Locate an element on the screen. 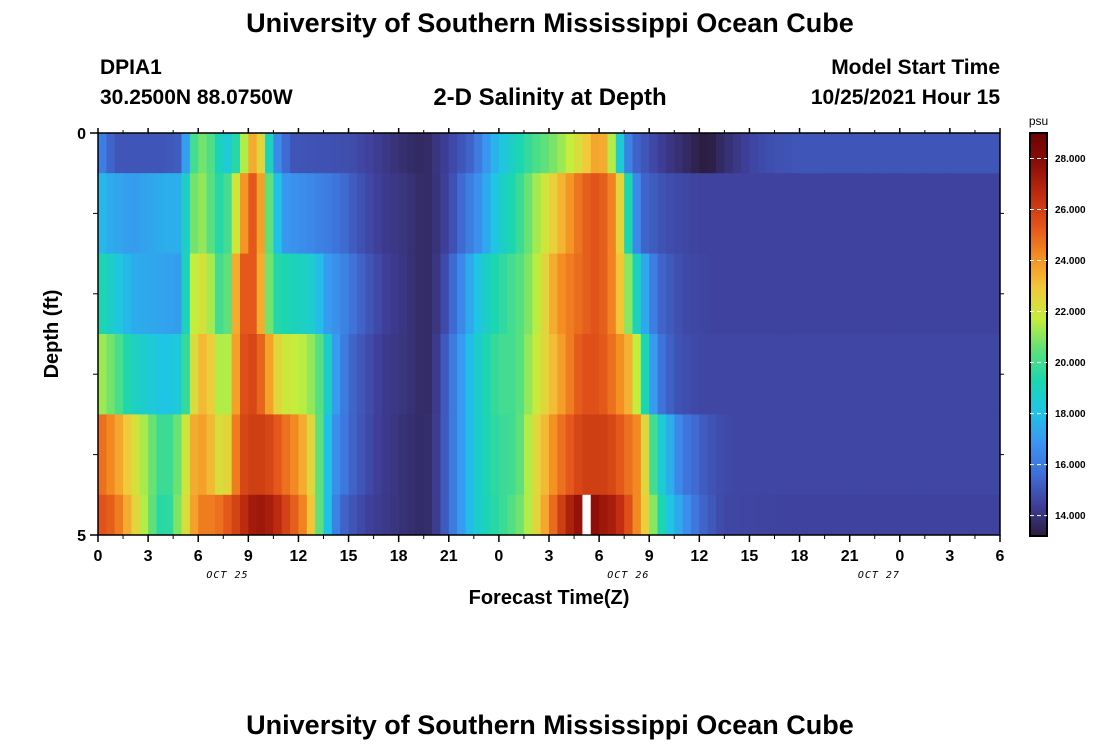 The height and width of the screenshot is (750, 1100). y-tick-label: 0 is located at coordinates (81, 134).